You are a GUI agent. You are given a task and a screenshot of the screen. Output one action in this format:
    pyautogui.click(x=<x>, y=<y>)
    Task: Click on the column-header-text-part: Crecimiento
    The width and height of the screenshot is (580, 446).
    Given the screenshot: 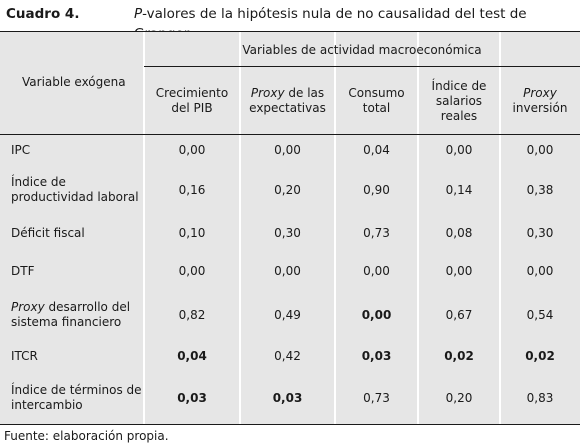 What is the action you would take?
    pyautogui.click(x=192, y=93)
    